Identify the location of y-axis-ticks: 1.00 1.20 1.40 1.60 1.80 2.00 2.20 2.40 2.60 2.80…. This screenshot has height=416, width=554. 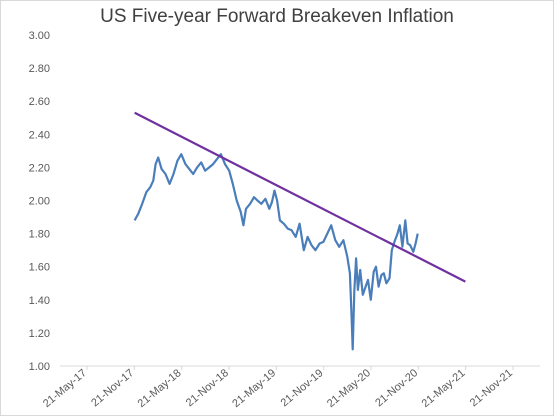
(39, 201).